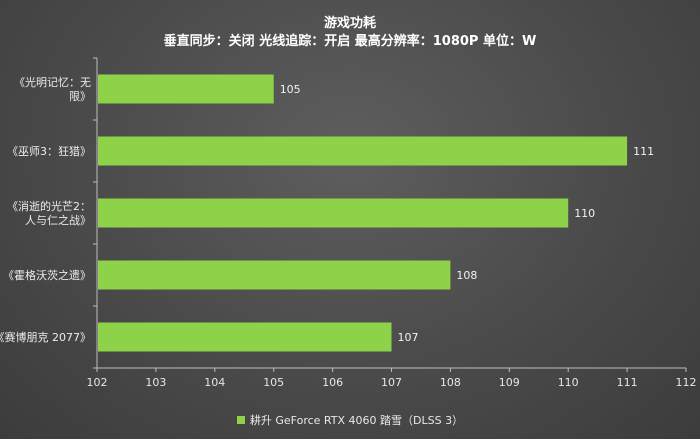  I want to click on data-label: 107, so click(408, 337).